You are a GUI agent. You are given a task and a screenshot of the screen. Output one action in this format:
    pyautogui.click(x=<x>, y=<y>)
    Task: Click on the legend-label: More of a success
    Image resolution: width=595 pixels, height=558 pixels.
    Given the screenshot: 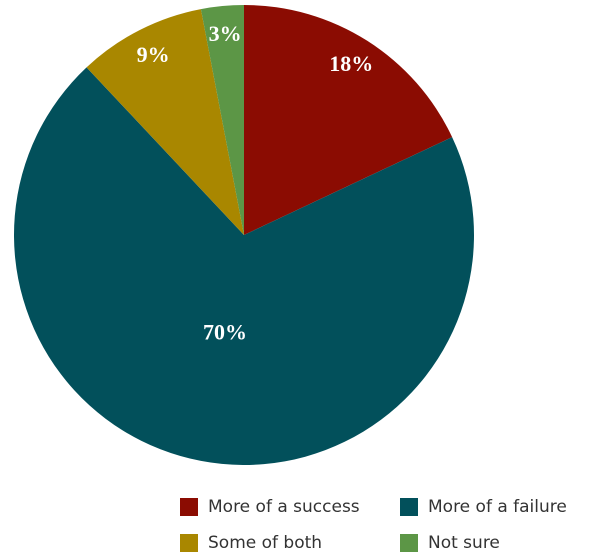 What is the action you would take?
    pyautogui.click(x=284, y=507)
    